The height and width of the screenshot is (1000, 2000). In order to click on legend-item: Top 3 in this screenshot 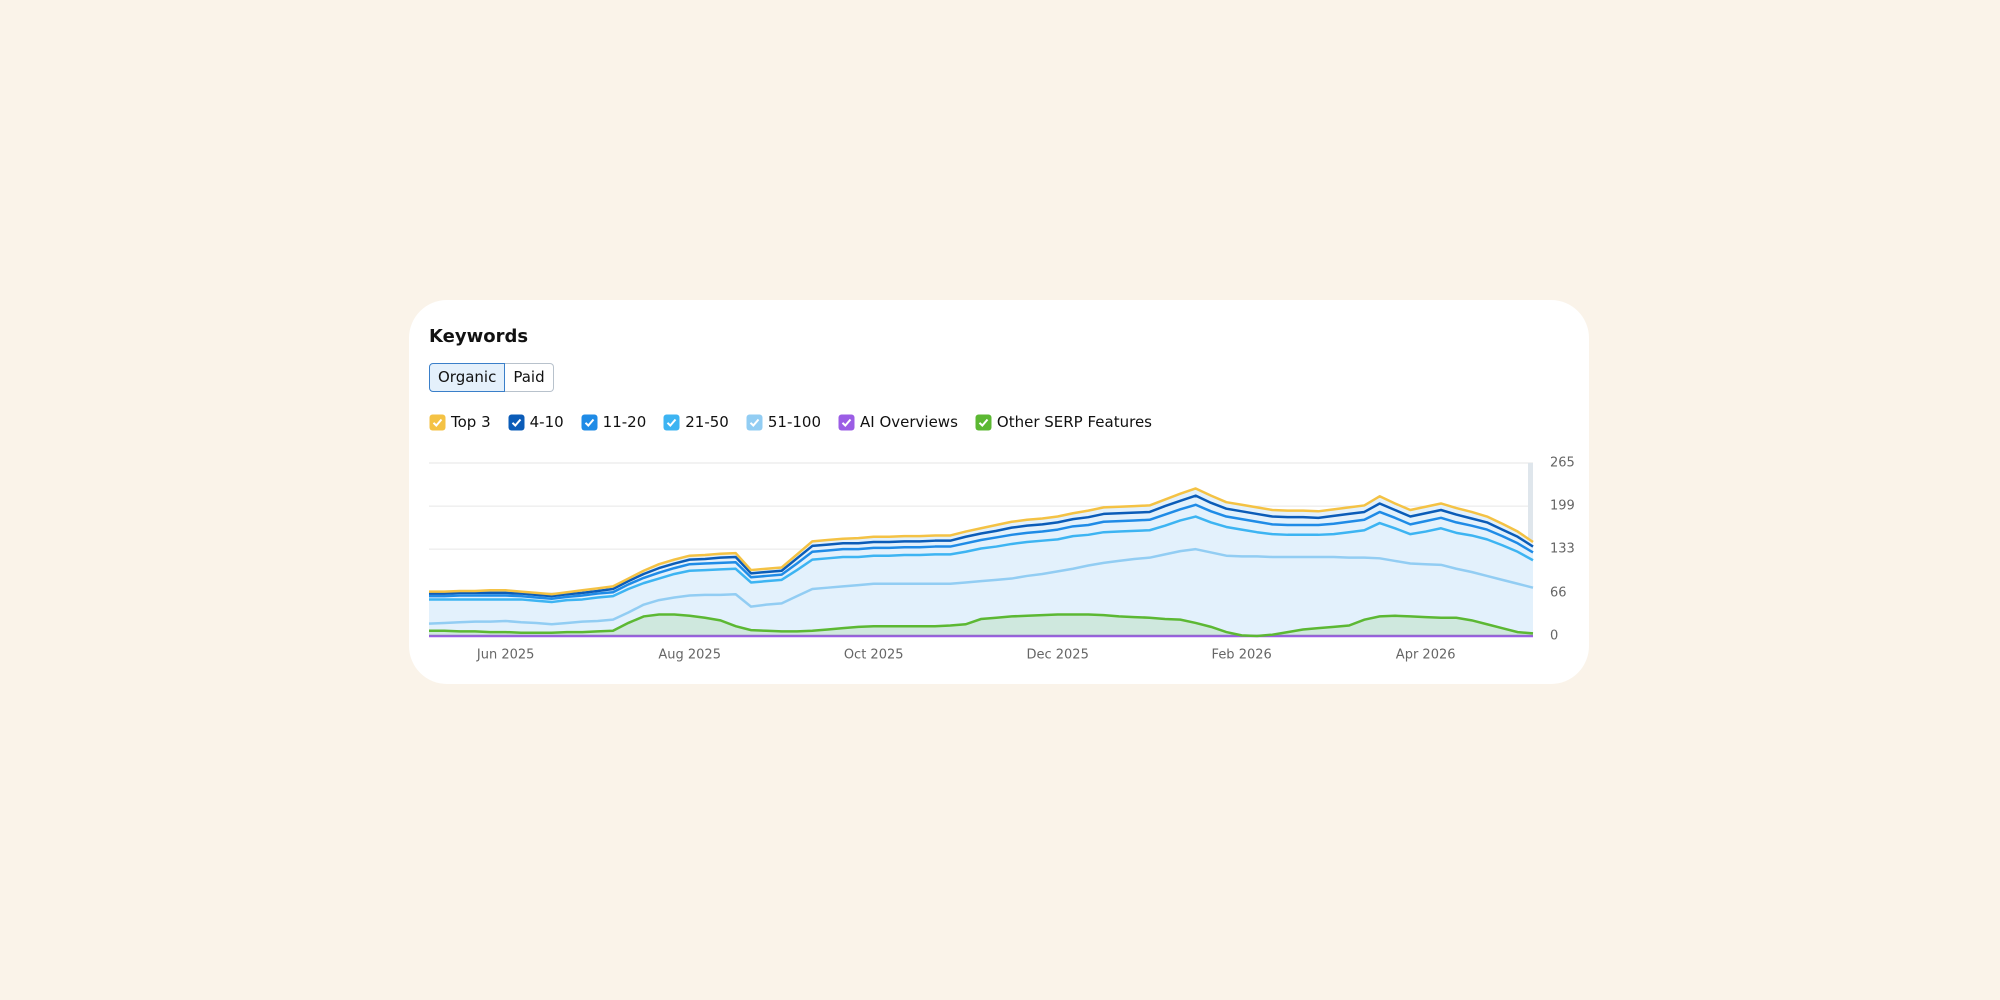, I will do `click(460, 422)`.